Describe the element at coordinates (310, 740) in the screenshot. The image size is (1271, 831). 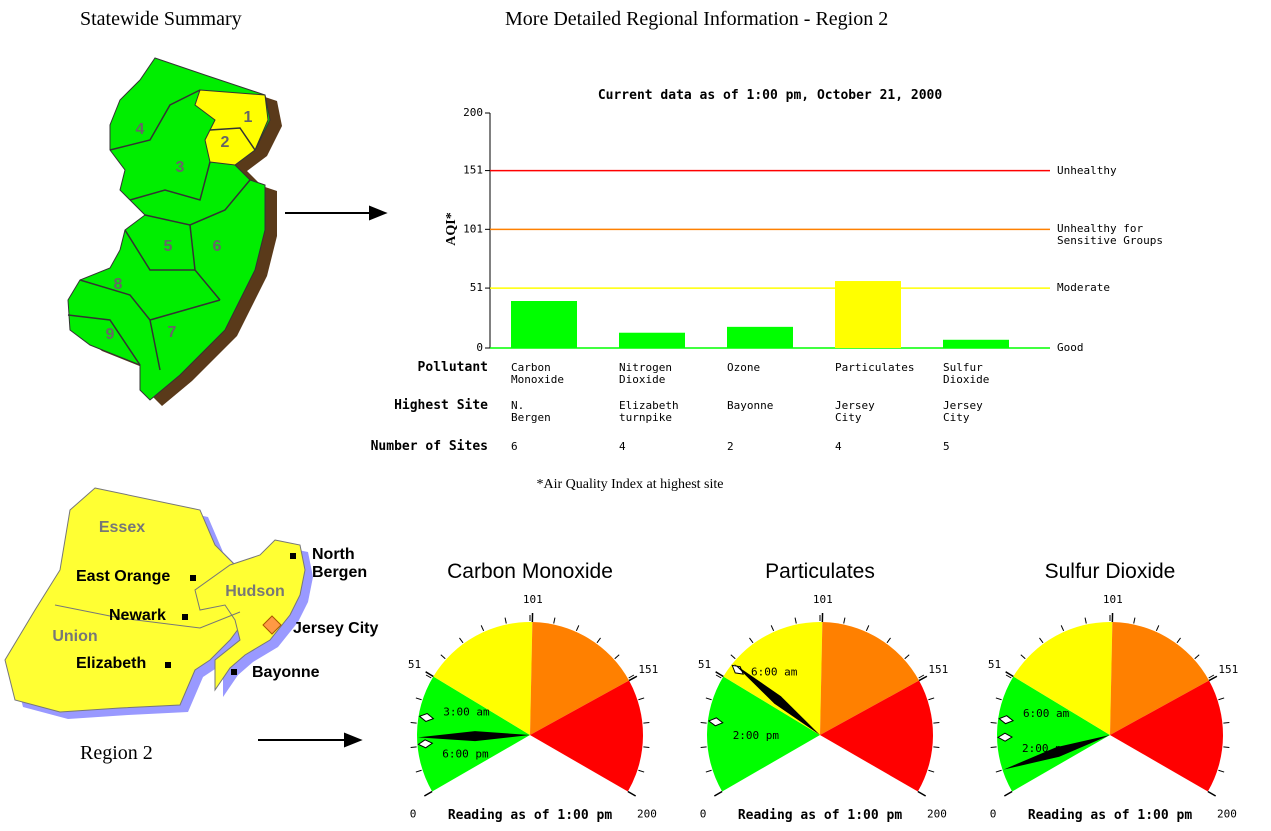
I see `arrow` at that location.